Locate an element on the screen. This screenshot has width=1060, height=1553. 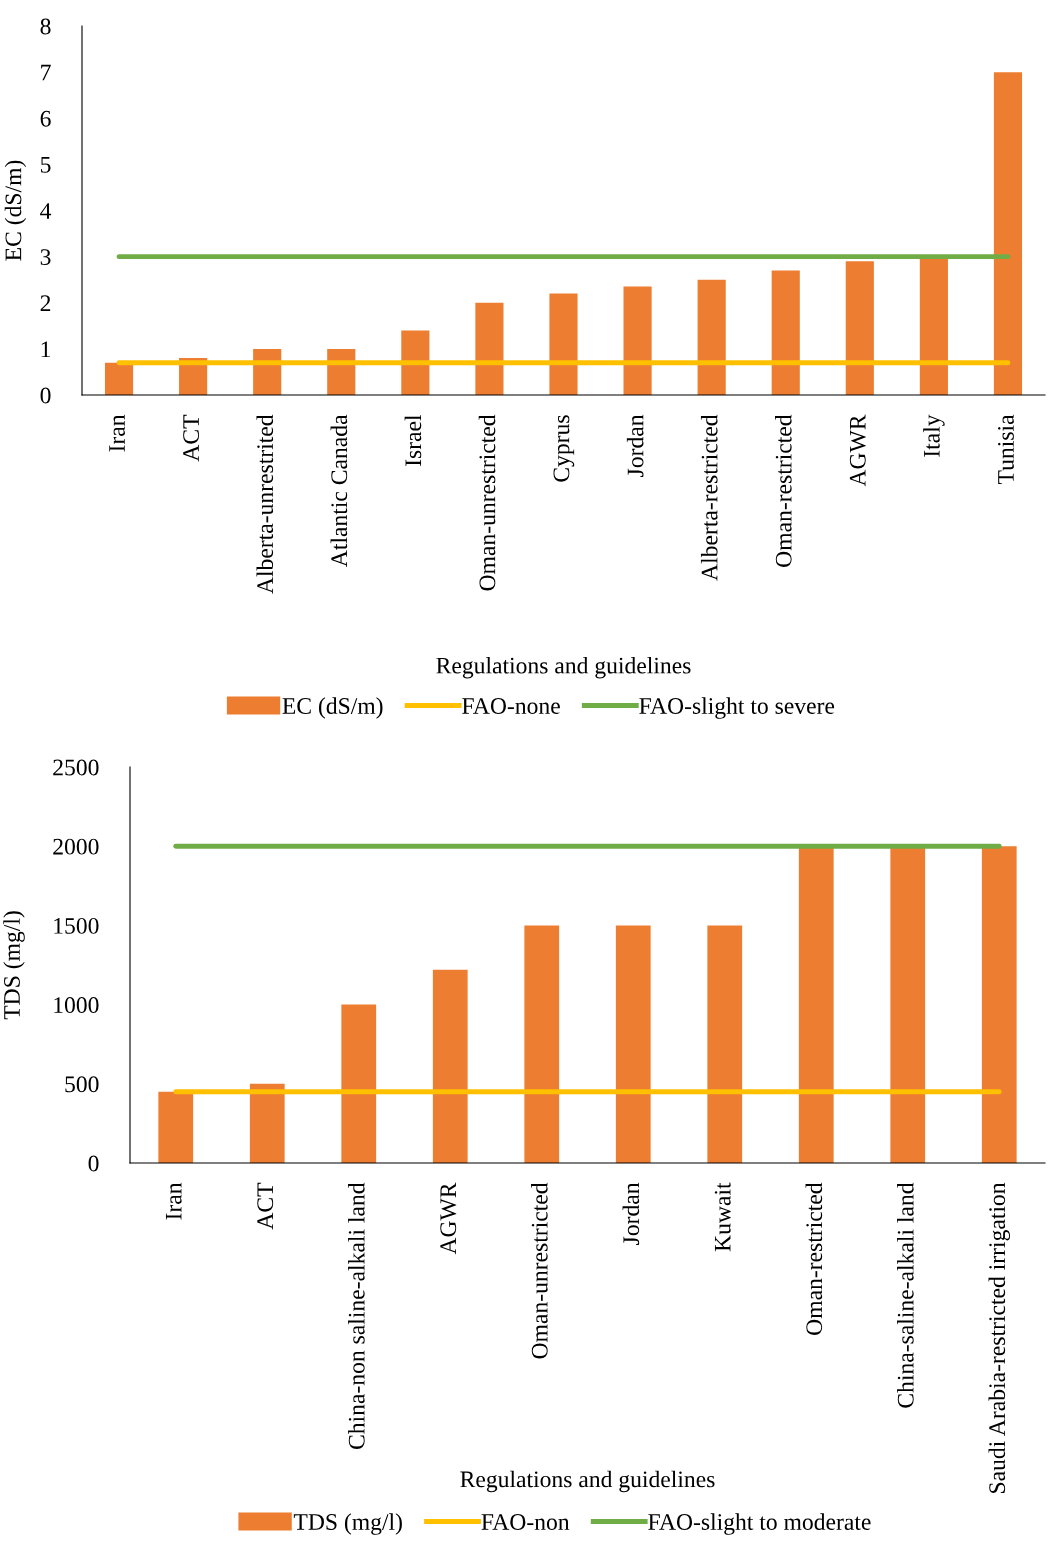
x-tick-label: Kuwait is located at coordinates (722, 1217).